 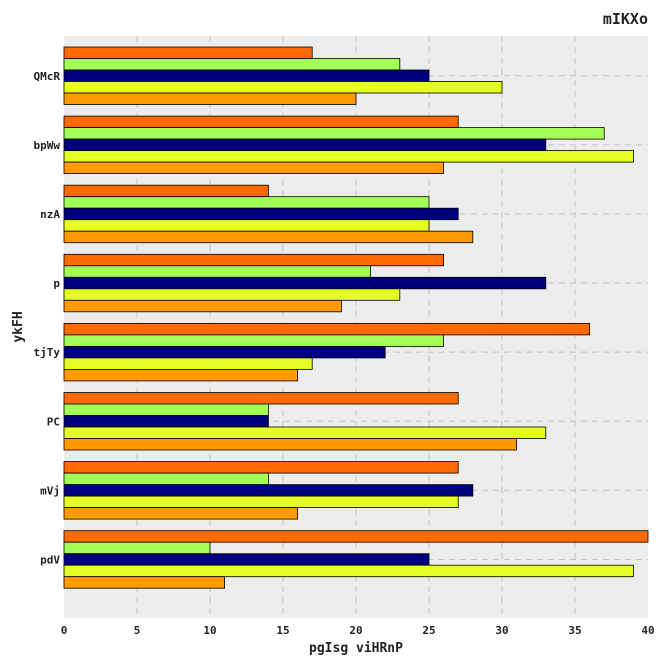 I want to click on x-tick-label: 35, so click(x=574, y=630).